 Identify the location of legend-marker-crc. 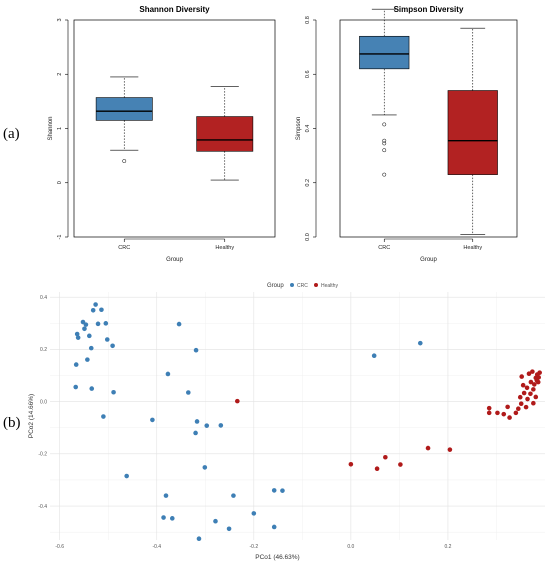
(292, 285).